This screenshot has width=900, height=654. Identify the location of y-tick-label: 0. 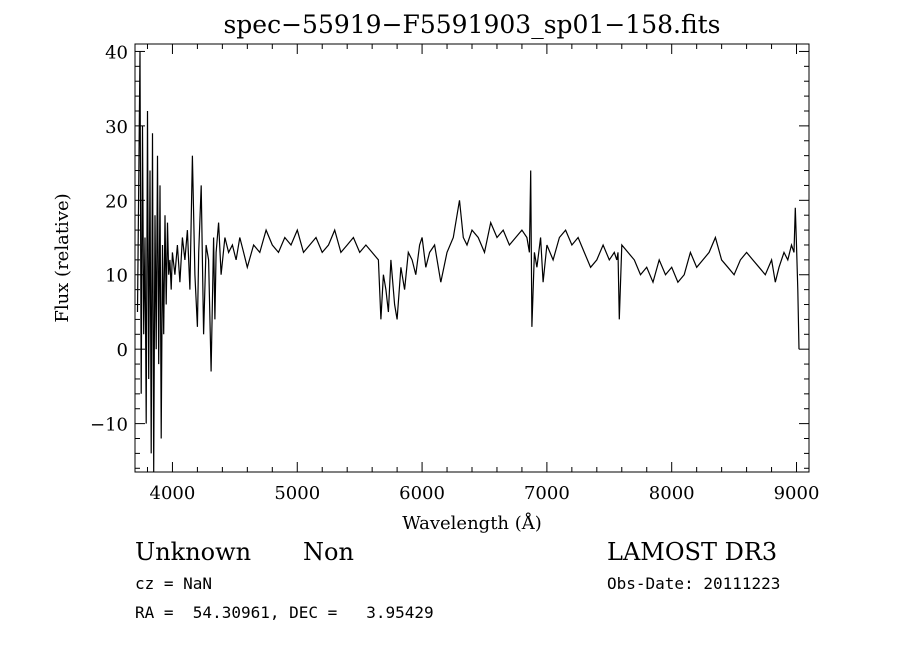
(122, 350).